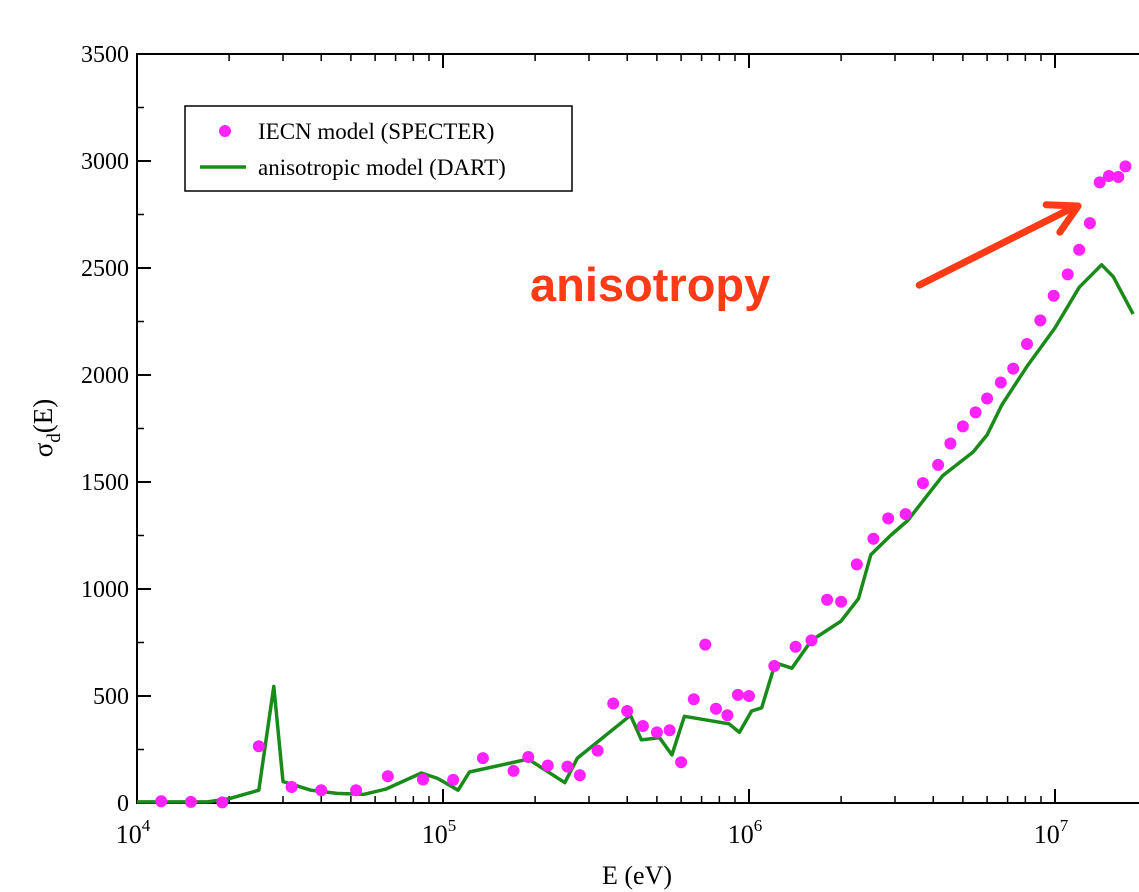 The image size is (1139, 892). I want to click on x-tick-exponent: 6, so click(758, 825).